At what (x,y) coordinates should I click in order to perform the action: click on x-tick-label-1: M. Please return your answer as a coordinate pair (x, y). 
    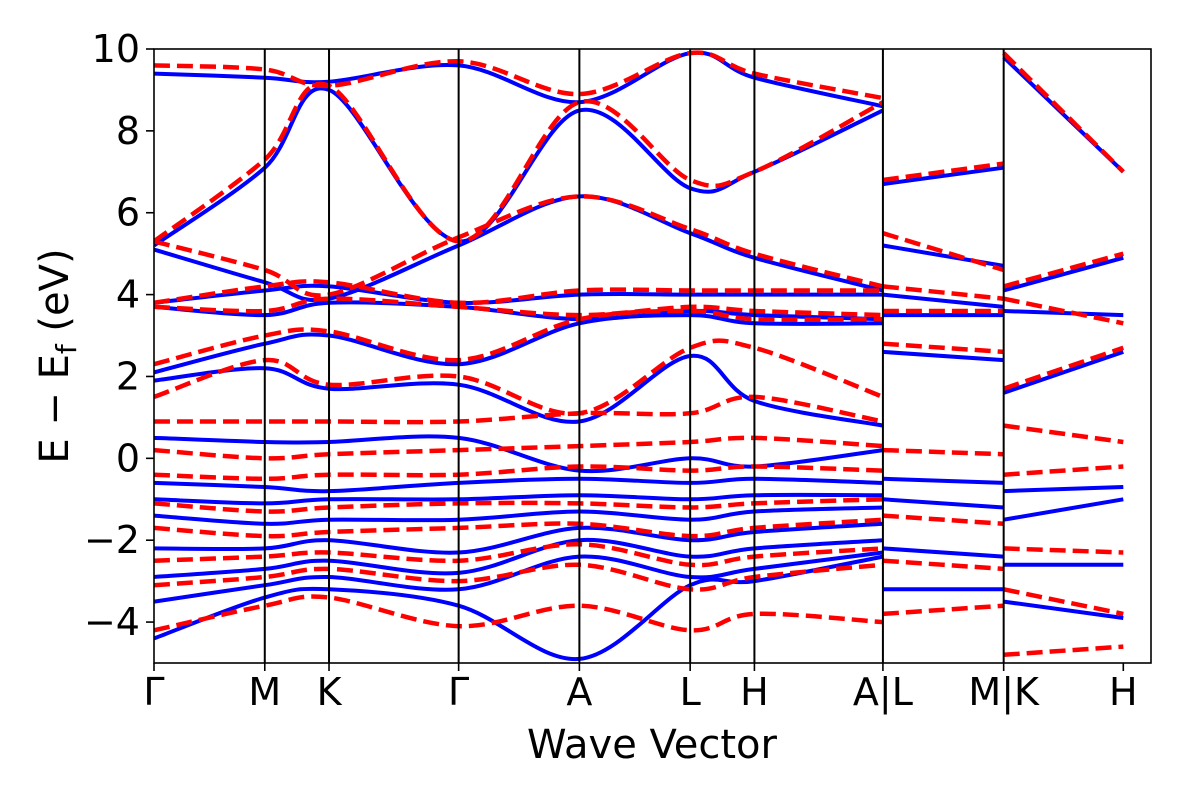
    Looking at the image, I should click on (264, 692).